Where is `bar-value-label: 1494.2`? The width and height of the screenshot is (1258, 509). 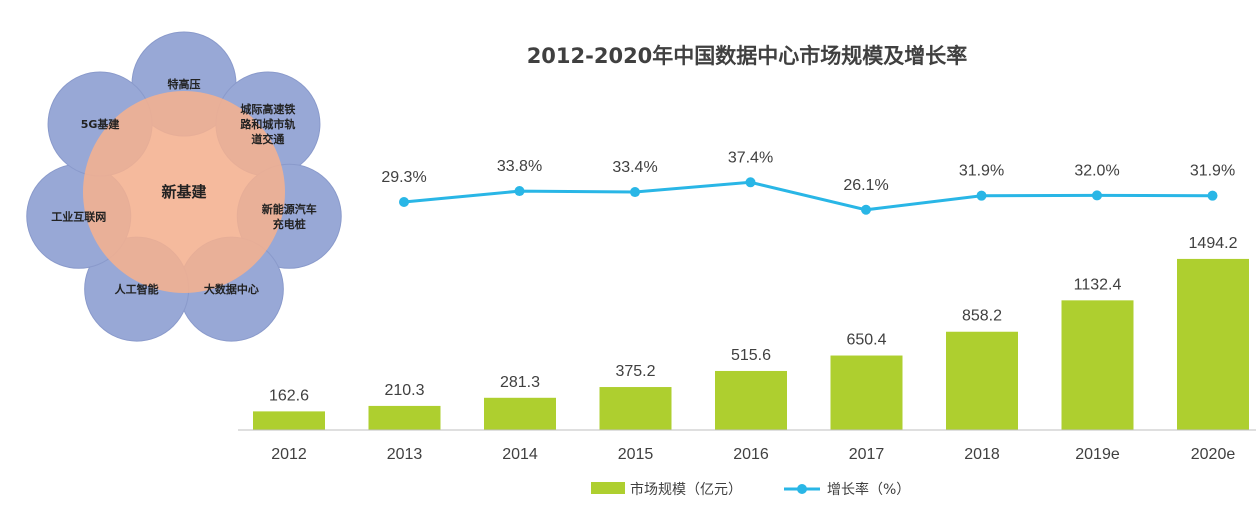 bar-value-label: 1494.2 is located at coordinates (1213, 243).